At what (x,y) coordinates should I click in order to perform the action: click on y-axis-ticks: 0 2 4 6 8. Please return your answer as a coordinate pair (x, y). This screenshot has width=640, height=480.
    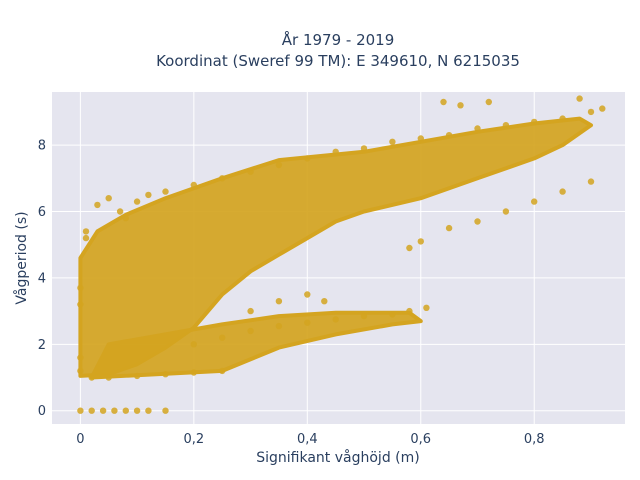
    Looking at the image, I should click on (42, 279).